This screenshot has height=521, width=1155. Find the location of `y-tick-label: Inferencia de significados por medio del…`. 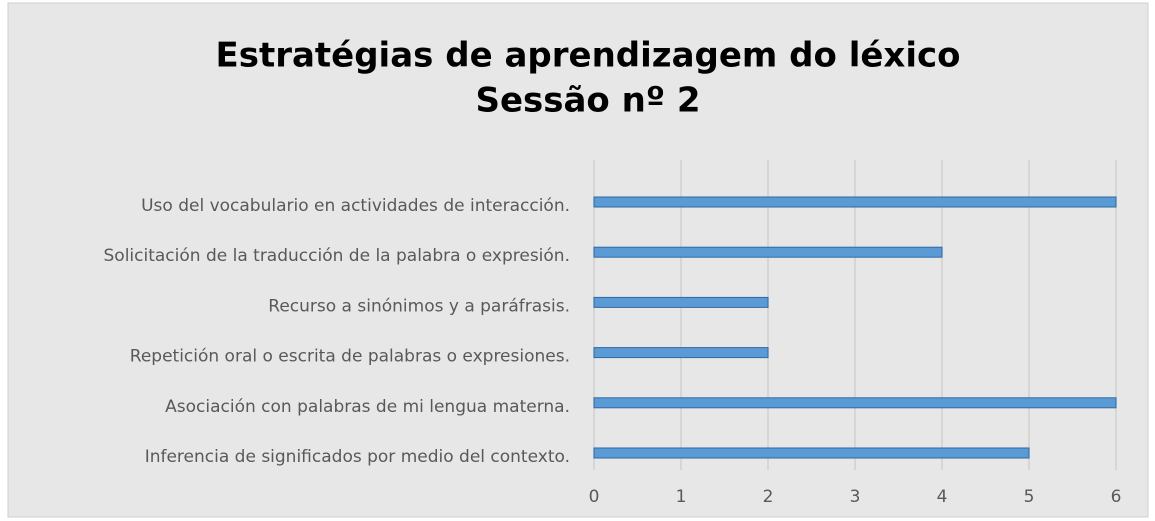

y-tick-label: Inferencia de significados por medio del… is located at coordinates (357, 457).